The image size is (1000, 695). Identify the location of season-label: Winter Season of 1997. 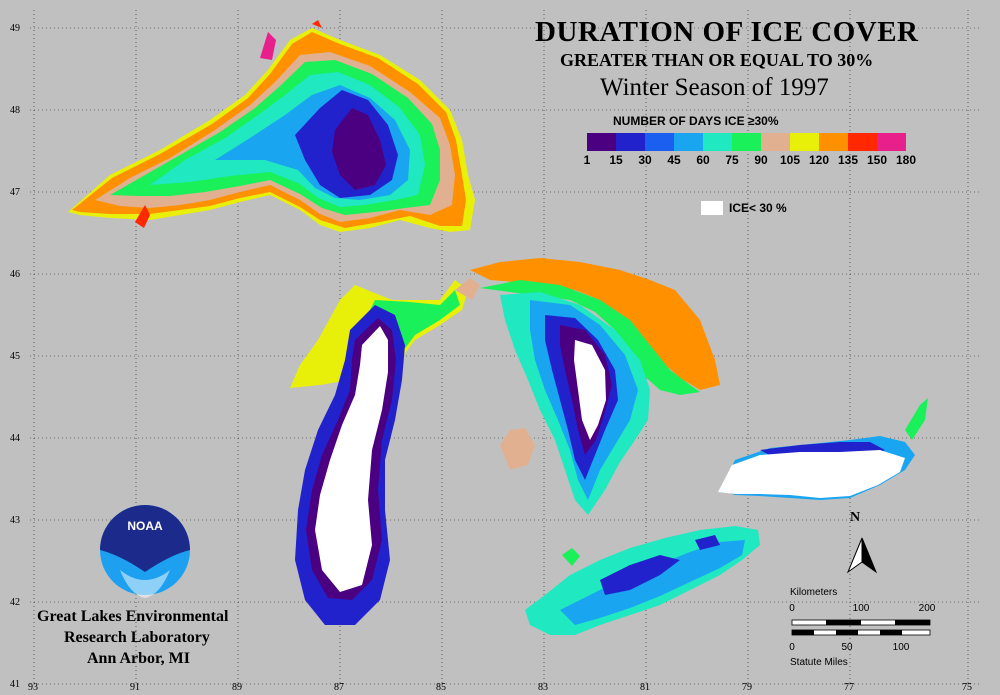
(714, 87).